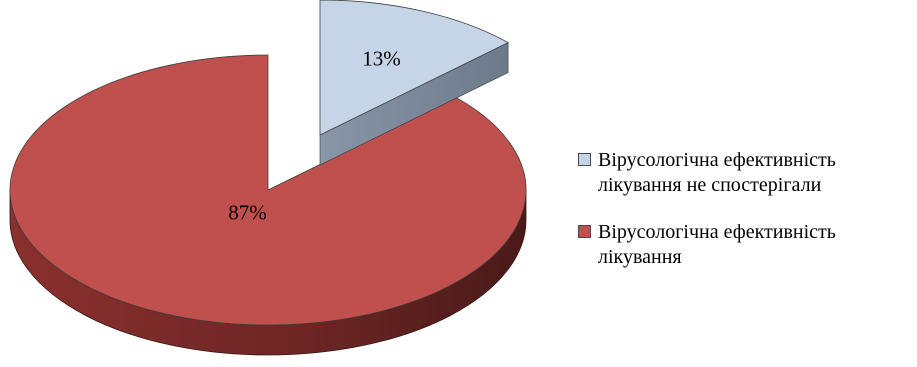 This screenshot has width=917, height=367. Describe the element at coordinates (584, 159) in the screenshot. I see `legend-swatch-light-blue` at that location.